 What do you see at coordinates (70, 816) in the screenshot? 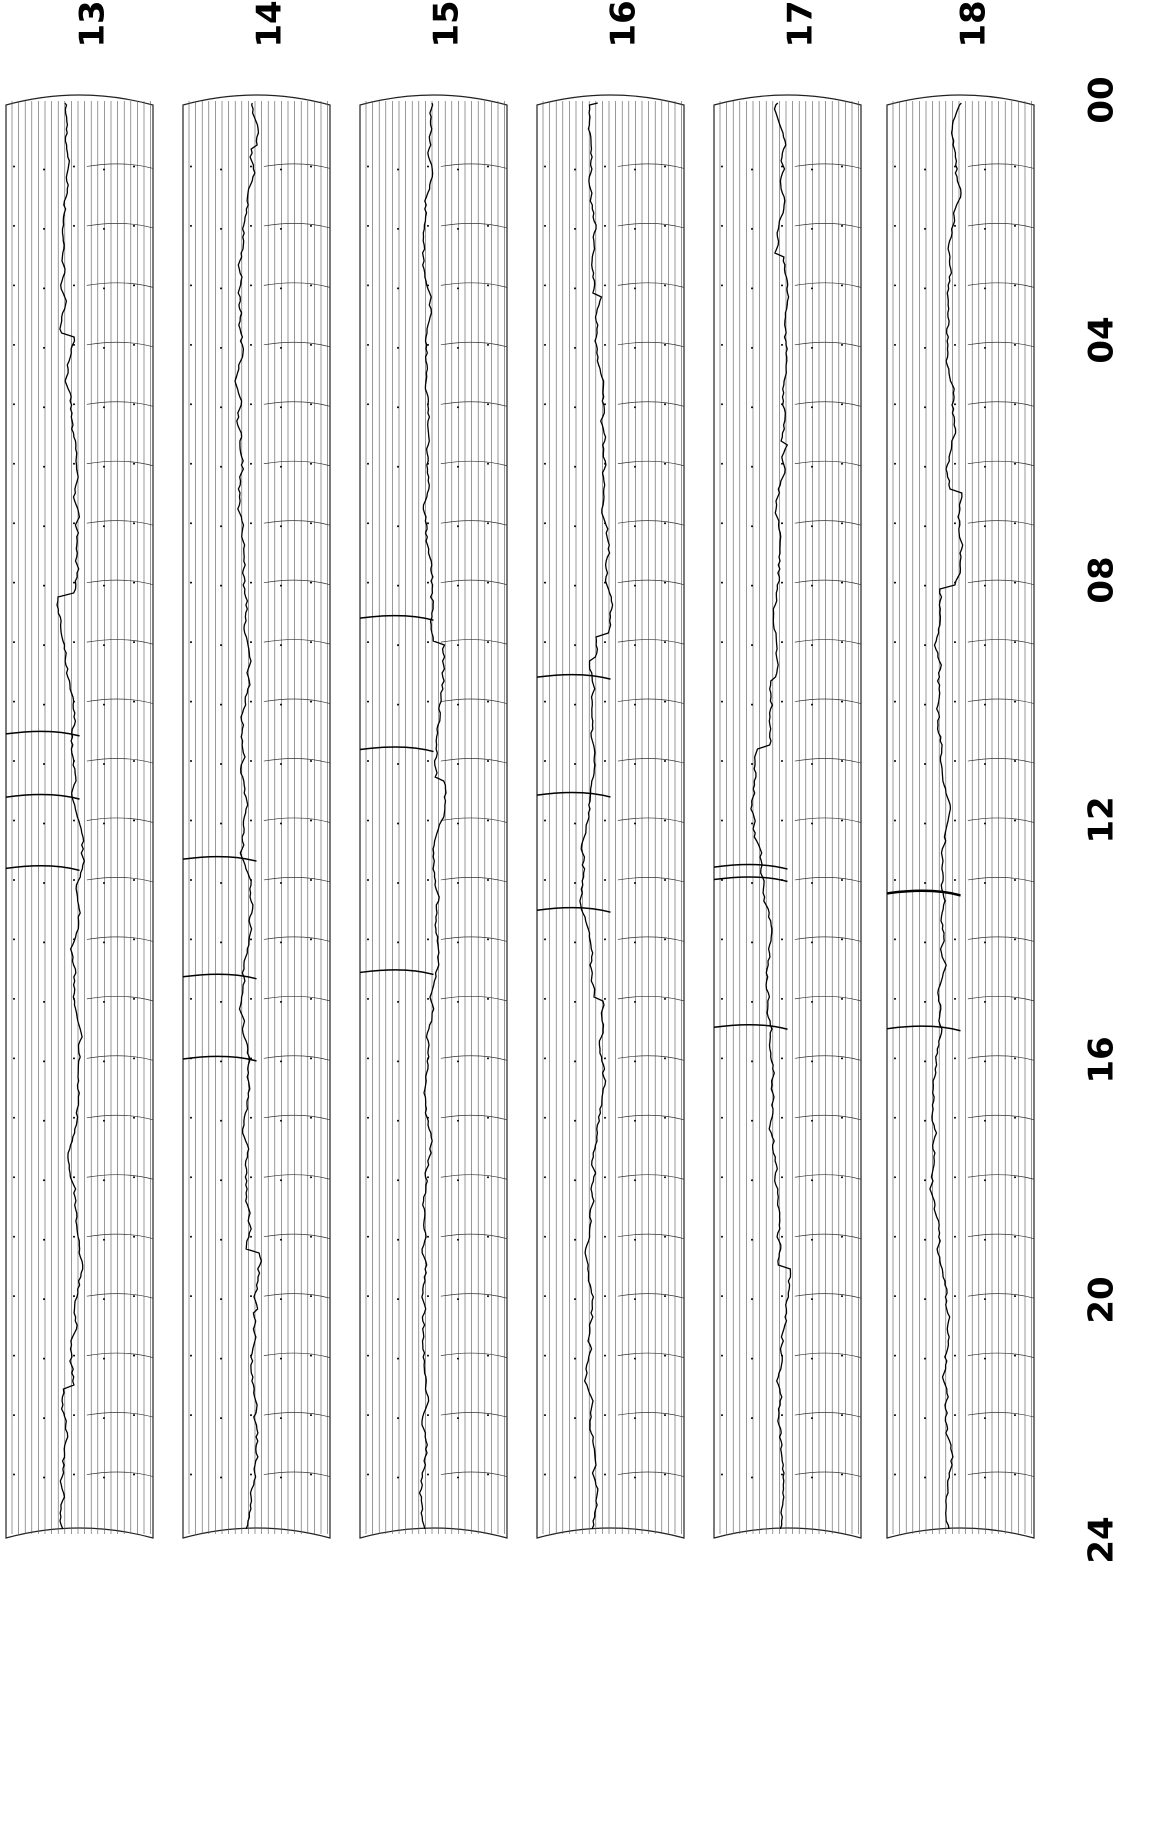
I see `trace` at bounding box center [70, 816].